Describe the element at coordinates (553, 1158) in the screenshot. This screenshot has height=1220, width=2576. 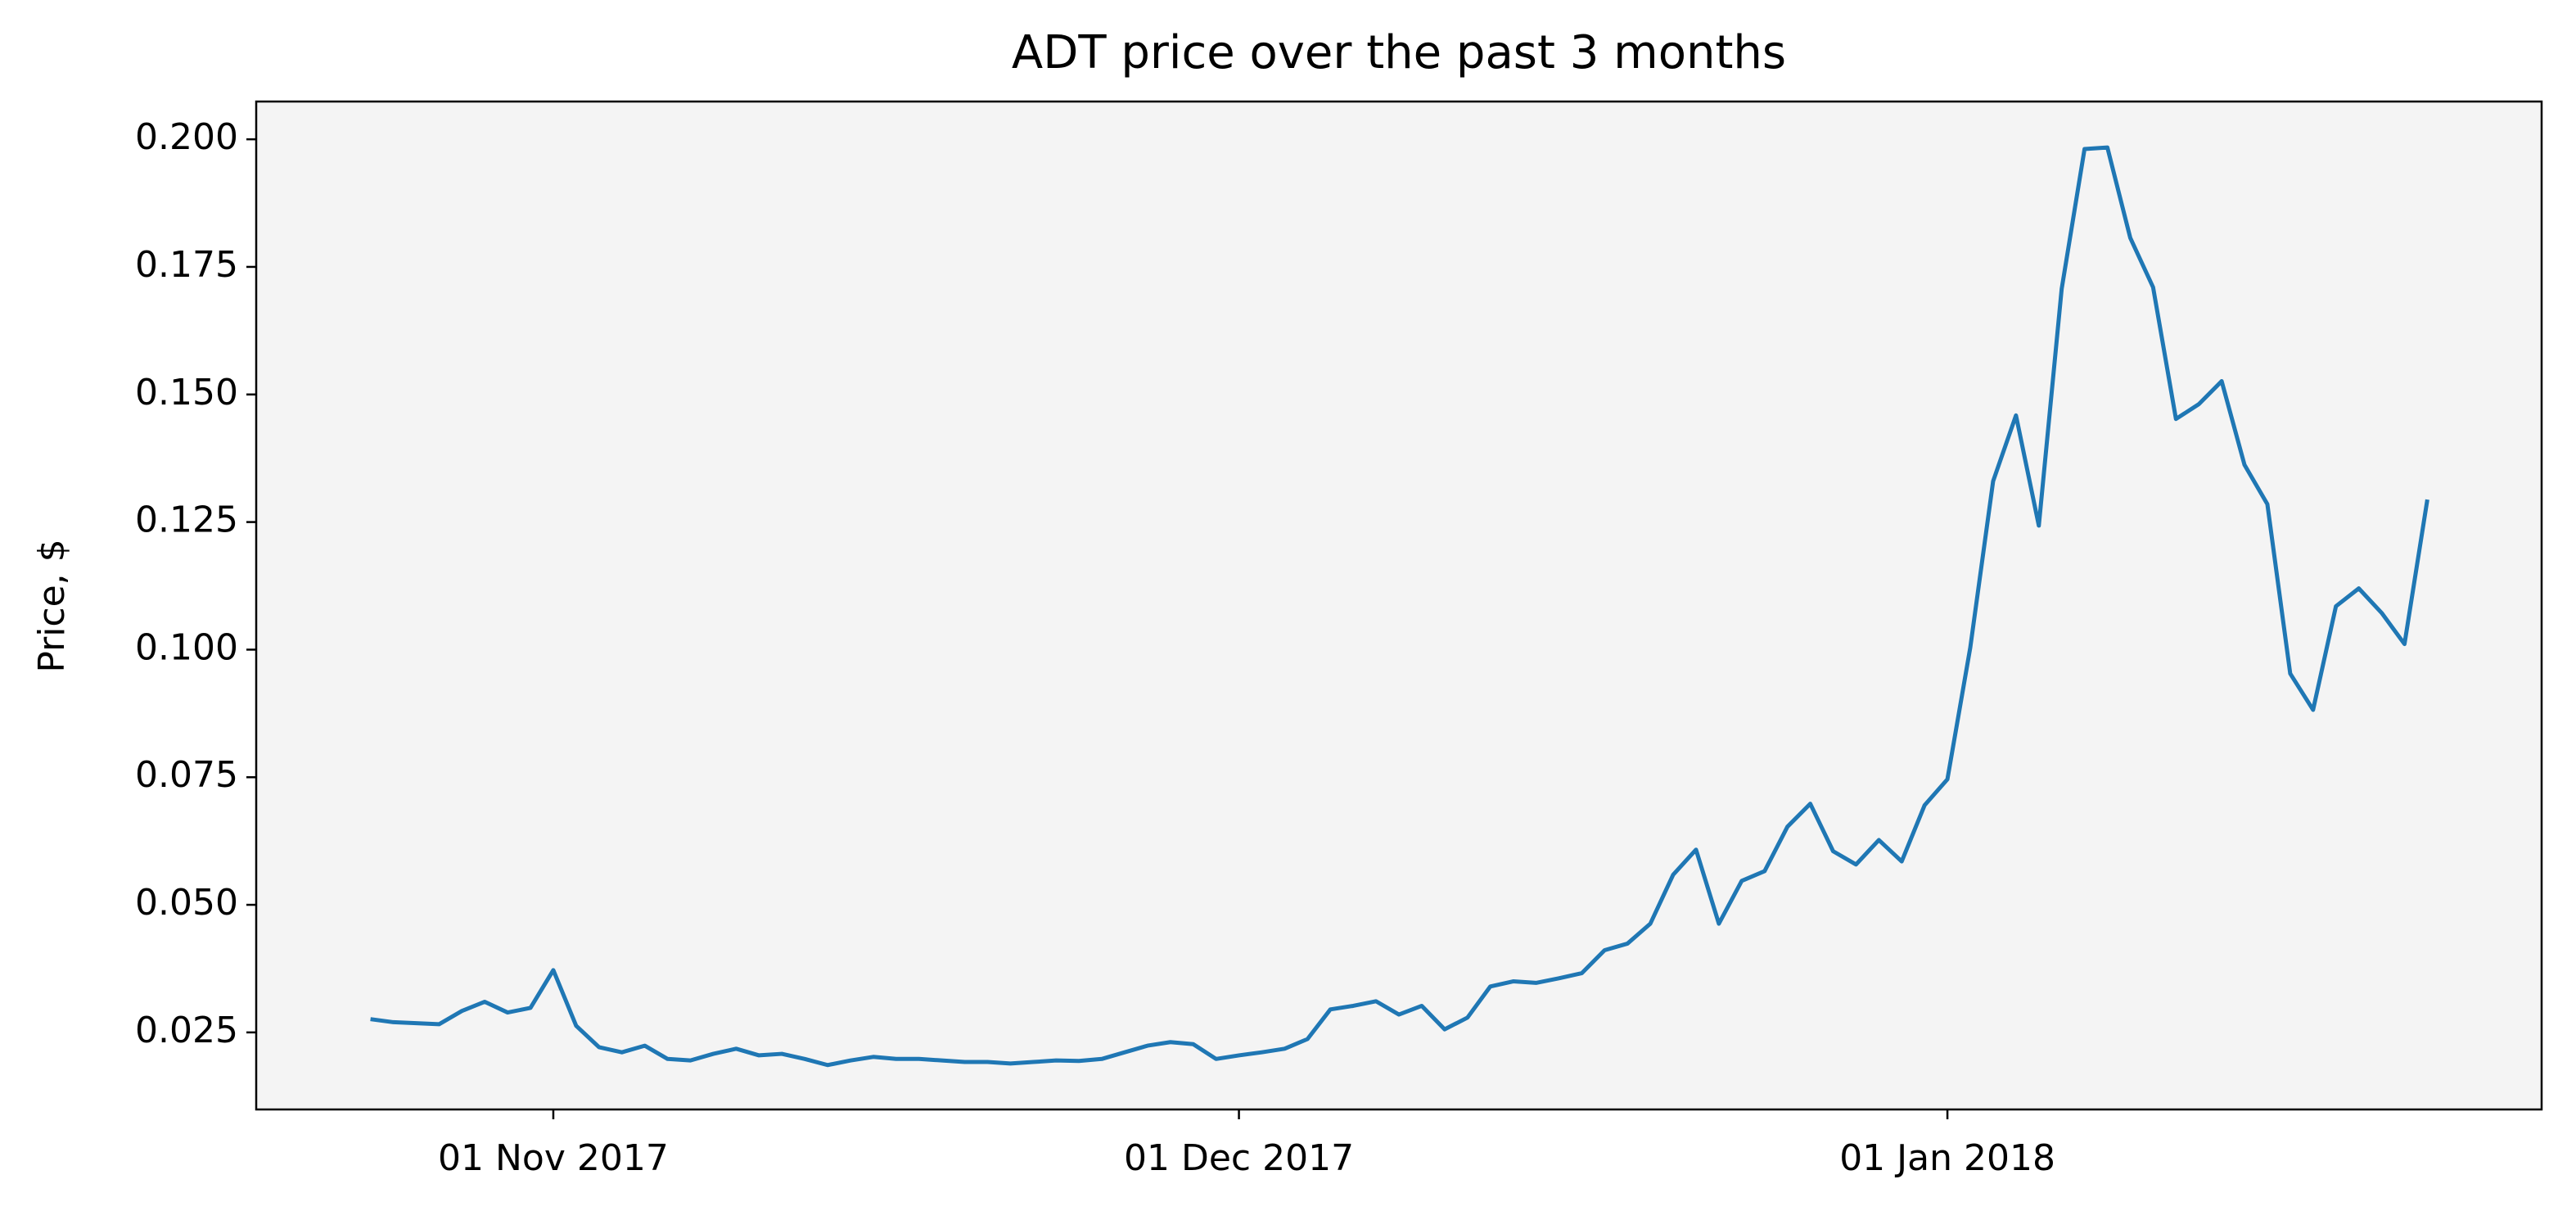
I see `x-tick-label: 01 Nov 2017` at that location.